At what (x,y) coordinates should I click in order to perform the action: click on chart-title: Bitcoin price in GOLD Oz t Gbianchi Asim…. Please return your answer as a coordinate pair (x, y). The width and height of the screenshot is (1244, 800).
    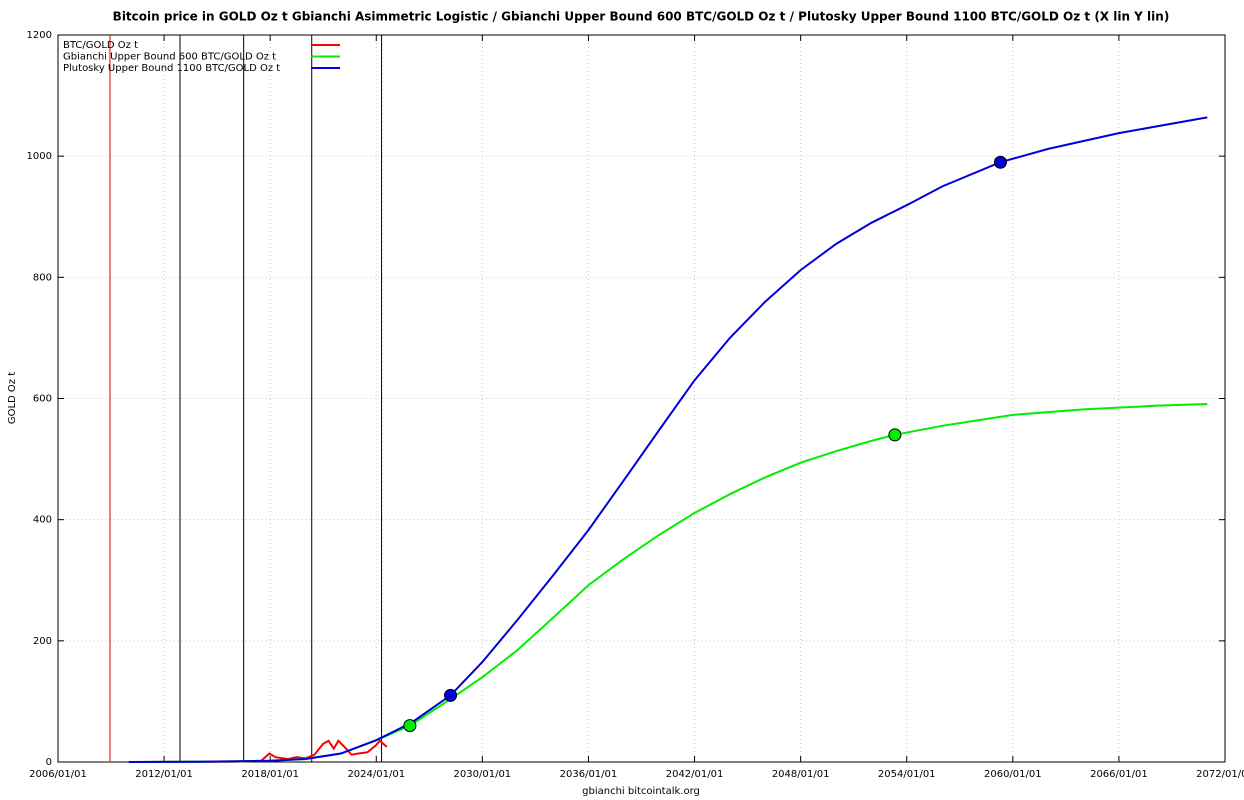
    Looking at the image, I should click on (641, 17).